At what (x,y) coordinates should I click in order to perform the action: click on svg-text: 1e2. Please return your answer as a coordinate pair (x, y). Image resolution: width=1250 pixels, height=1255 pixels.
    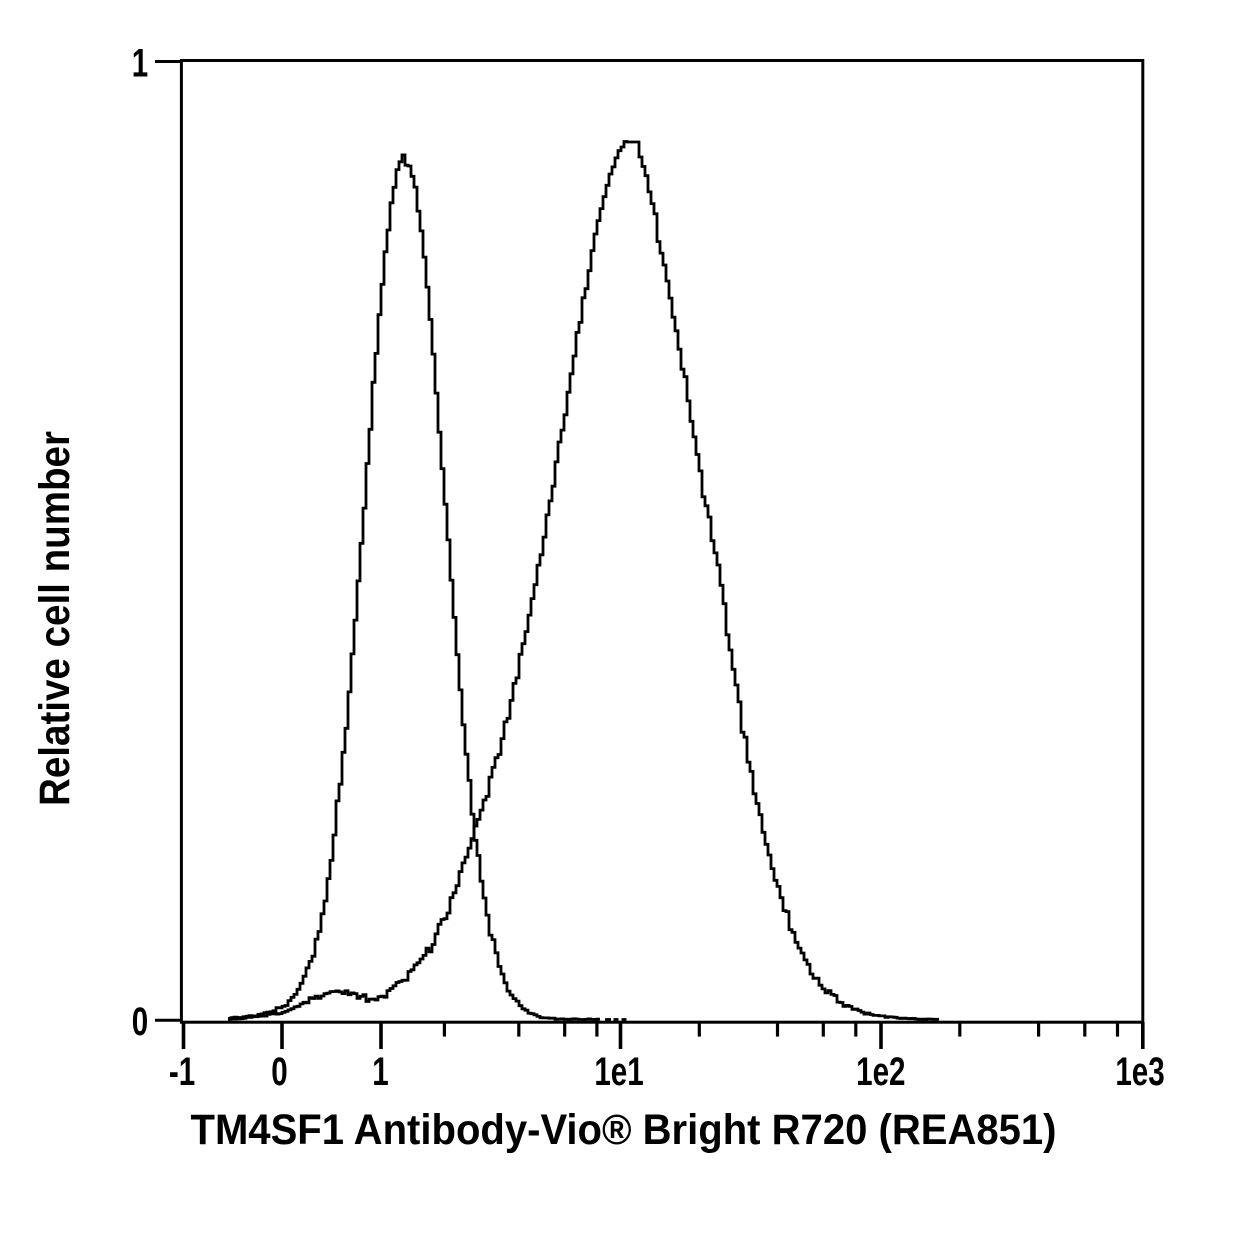
    Looking at the image, I should click on (880, 1072).